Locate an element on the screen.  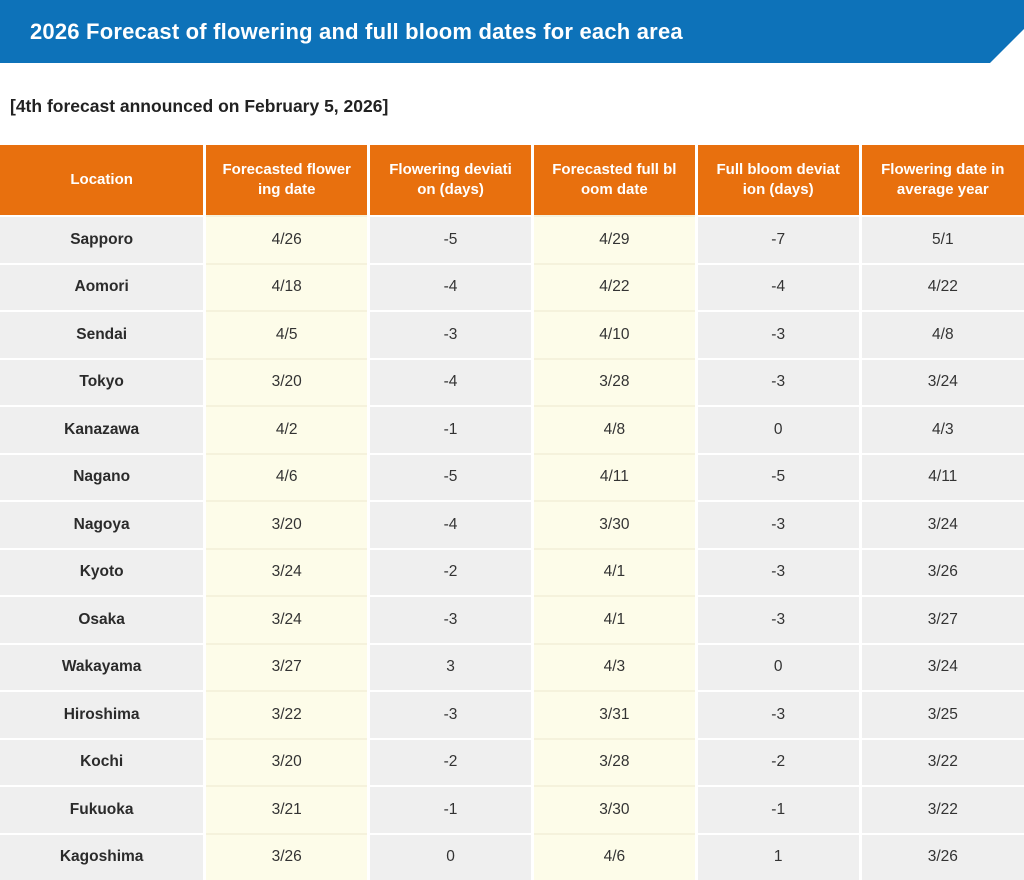
column-header-forecasted_flowering_date: Forecasted flower ing date is located at coordinates (286, 180).